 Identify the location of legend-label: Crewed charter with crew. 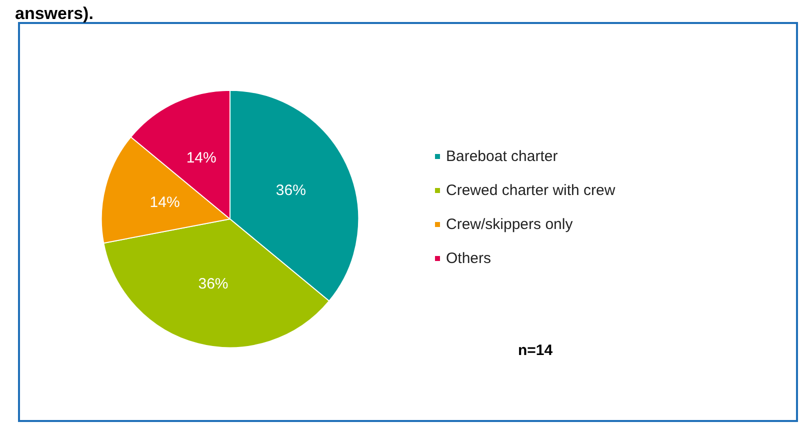
(531, 190).